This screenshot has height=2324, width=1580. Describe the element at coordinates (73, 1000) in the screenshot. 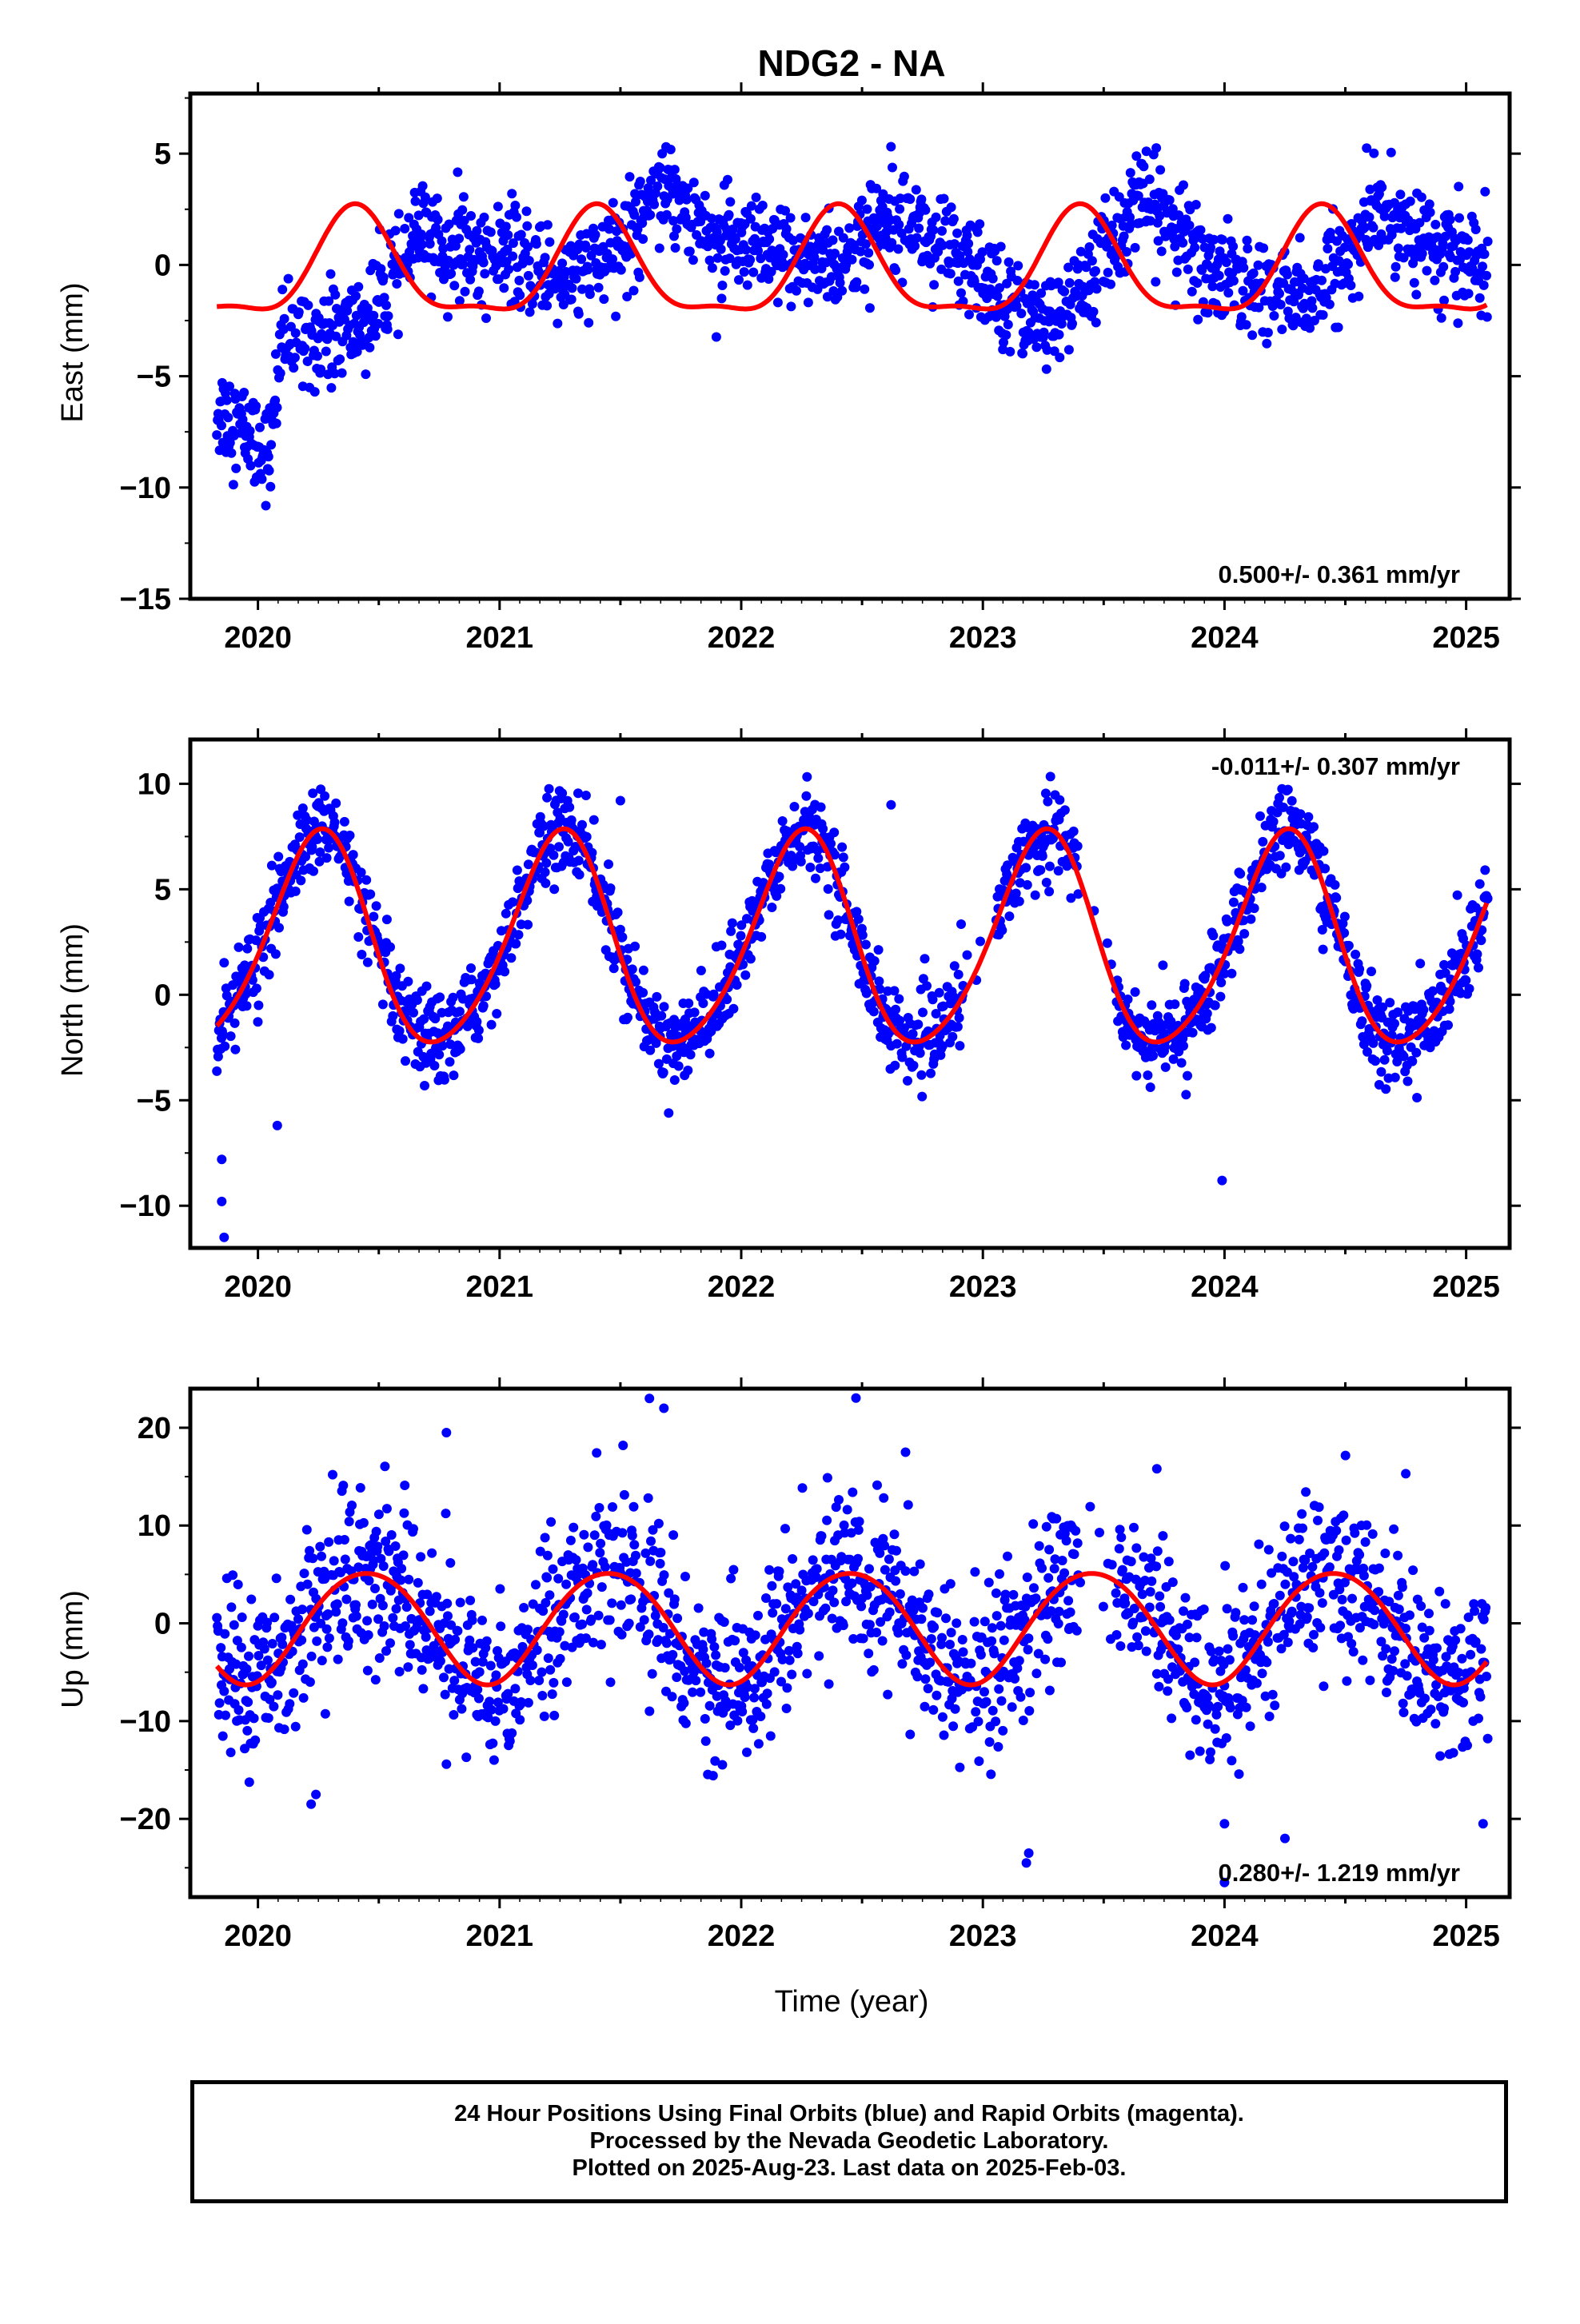

I see `y-axis-label: North (mm)` at that location.